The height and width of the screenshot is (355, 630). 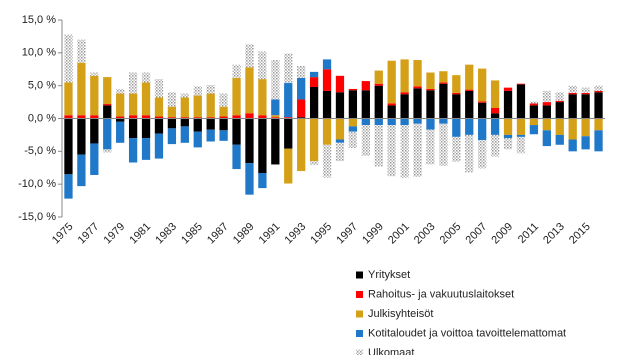 What do you see at coordinates (373, 234) in the screenshot?
I see `x-tick-label: 1999` at bounding box center [373, 234].